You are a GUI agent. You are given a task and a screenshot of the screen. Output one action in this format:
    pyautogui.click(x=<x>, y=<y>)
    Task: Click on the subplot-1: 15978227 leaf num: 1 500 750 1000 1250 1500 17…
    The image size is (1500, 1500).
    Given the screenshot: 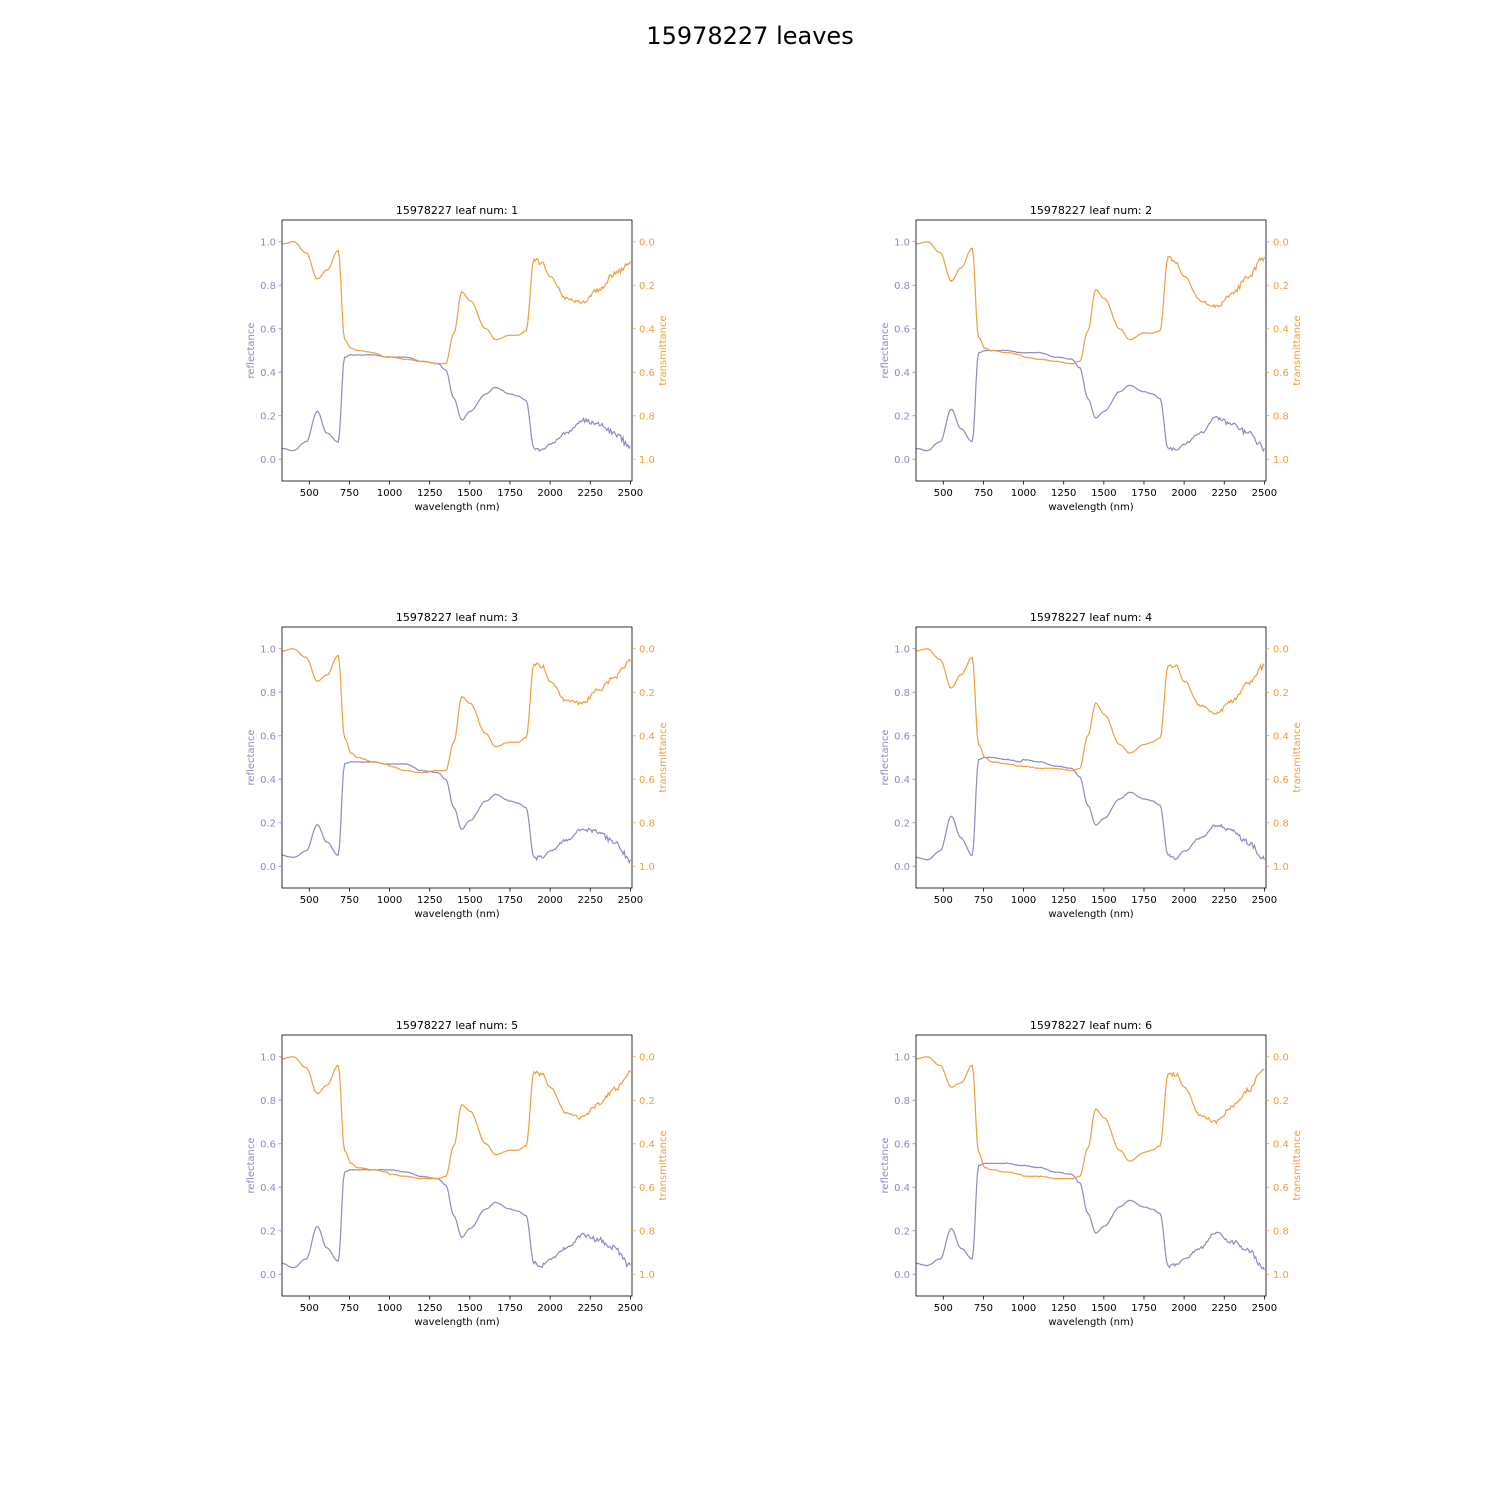 What is the action you would take?
    pyautogui.click(x=457, y=358)
    